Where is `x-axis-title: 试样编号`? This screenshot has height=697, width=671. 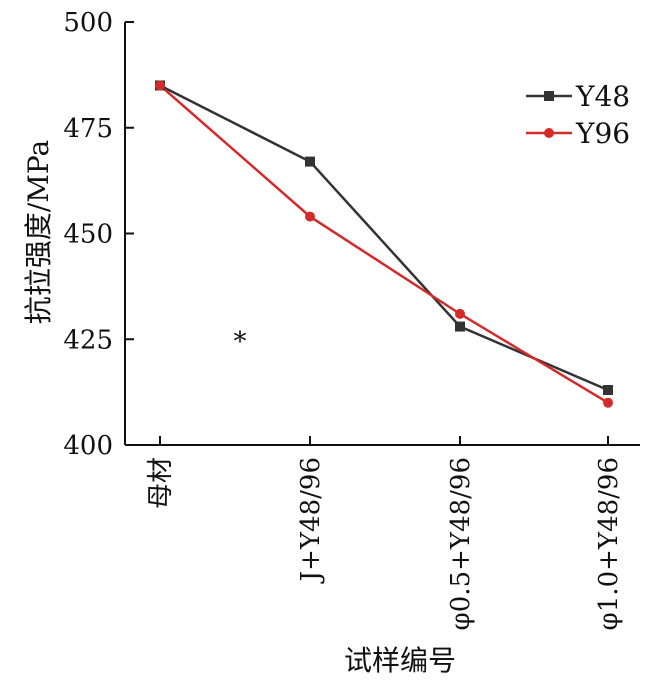 x-axis-title: 试样编号 is located at coordinates (400, 660).